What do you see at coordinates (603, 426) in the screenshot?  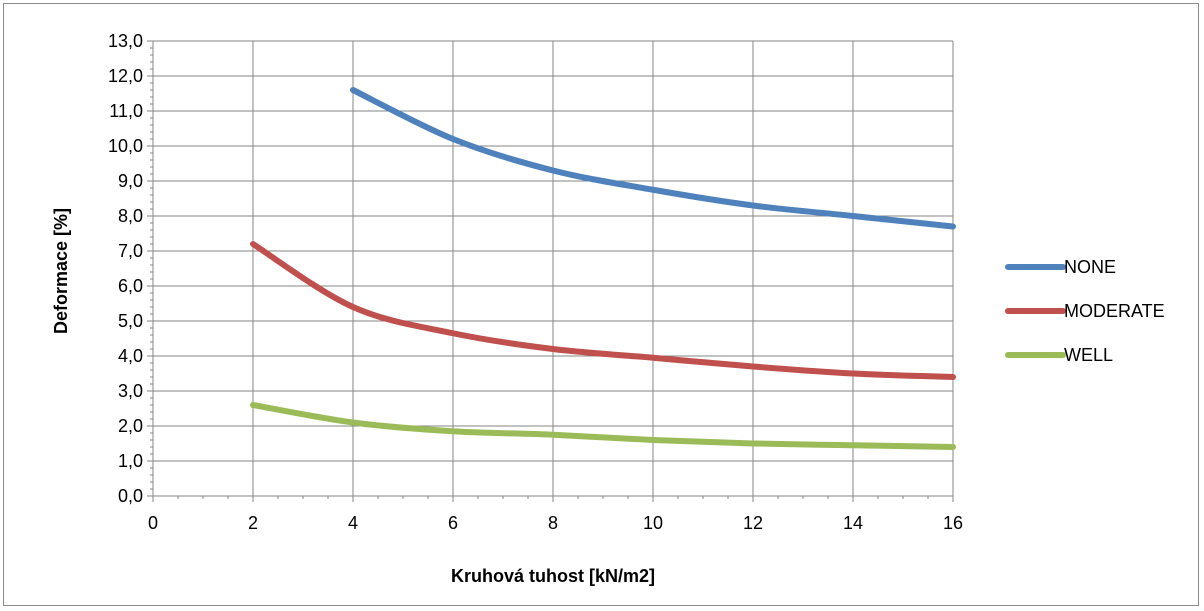 I see `series-line-well` at bounding box center [603, 426].